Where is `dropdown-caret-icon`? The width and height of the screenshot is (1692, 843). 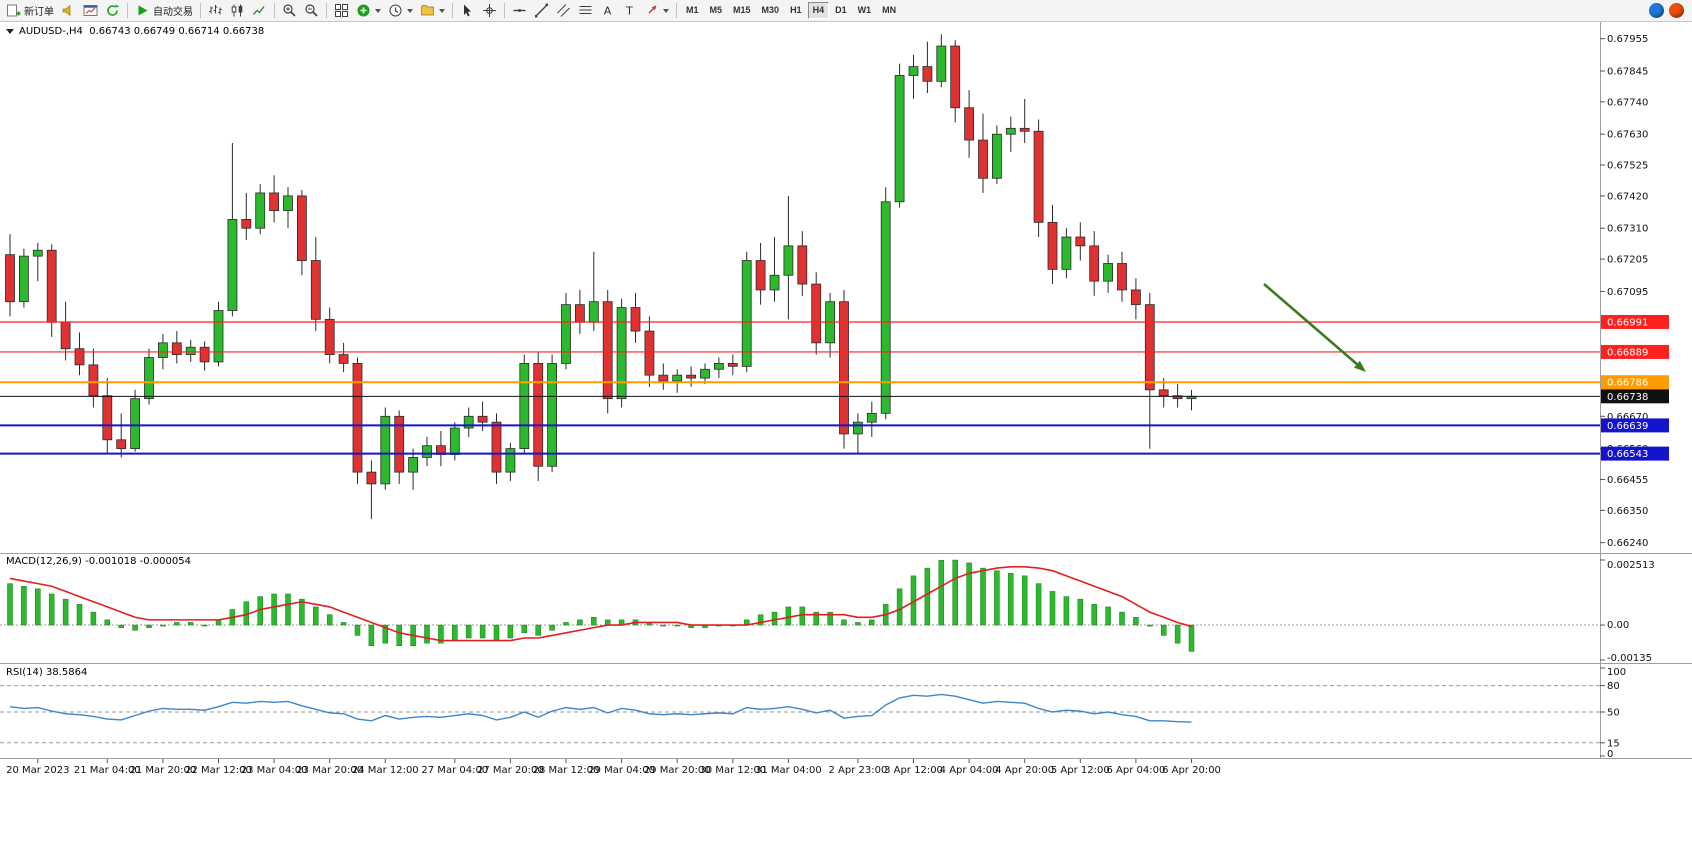
dropdown-caret-icon is located at coordinates (442, 10).